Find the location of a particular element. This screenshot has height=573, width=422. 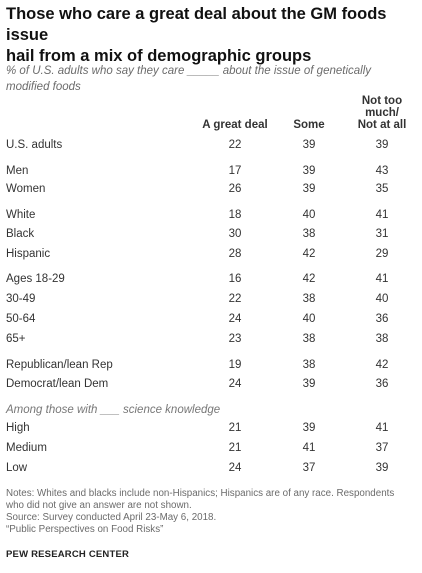

table-row: High 21 39 41 is located at coordinates (211, 428).